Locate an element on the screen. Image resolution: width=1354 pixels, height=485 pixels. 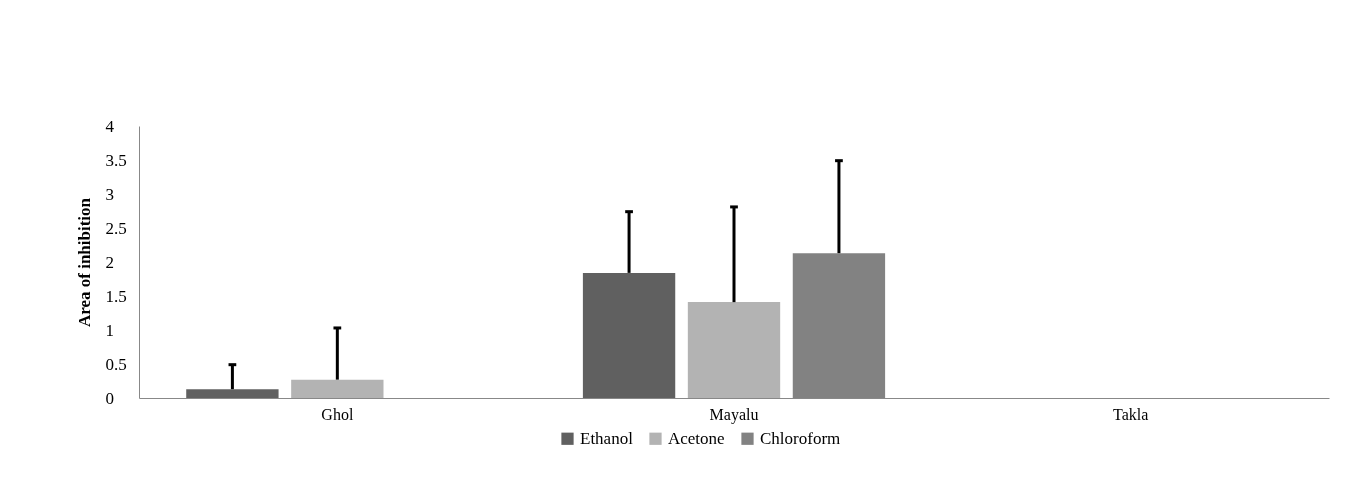
legend-label: Ethanol is located at coordinates (607, 438).